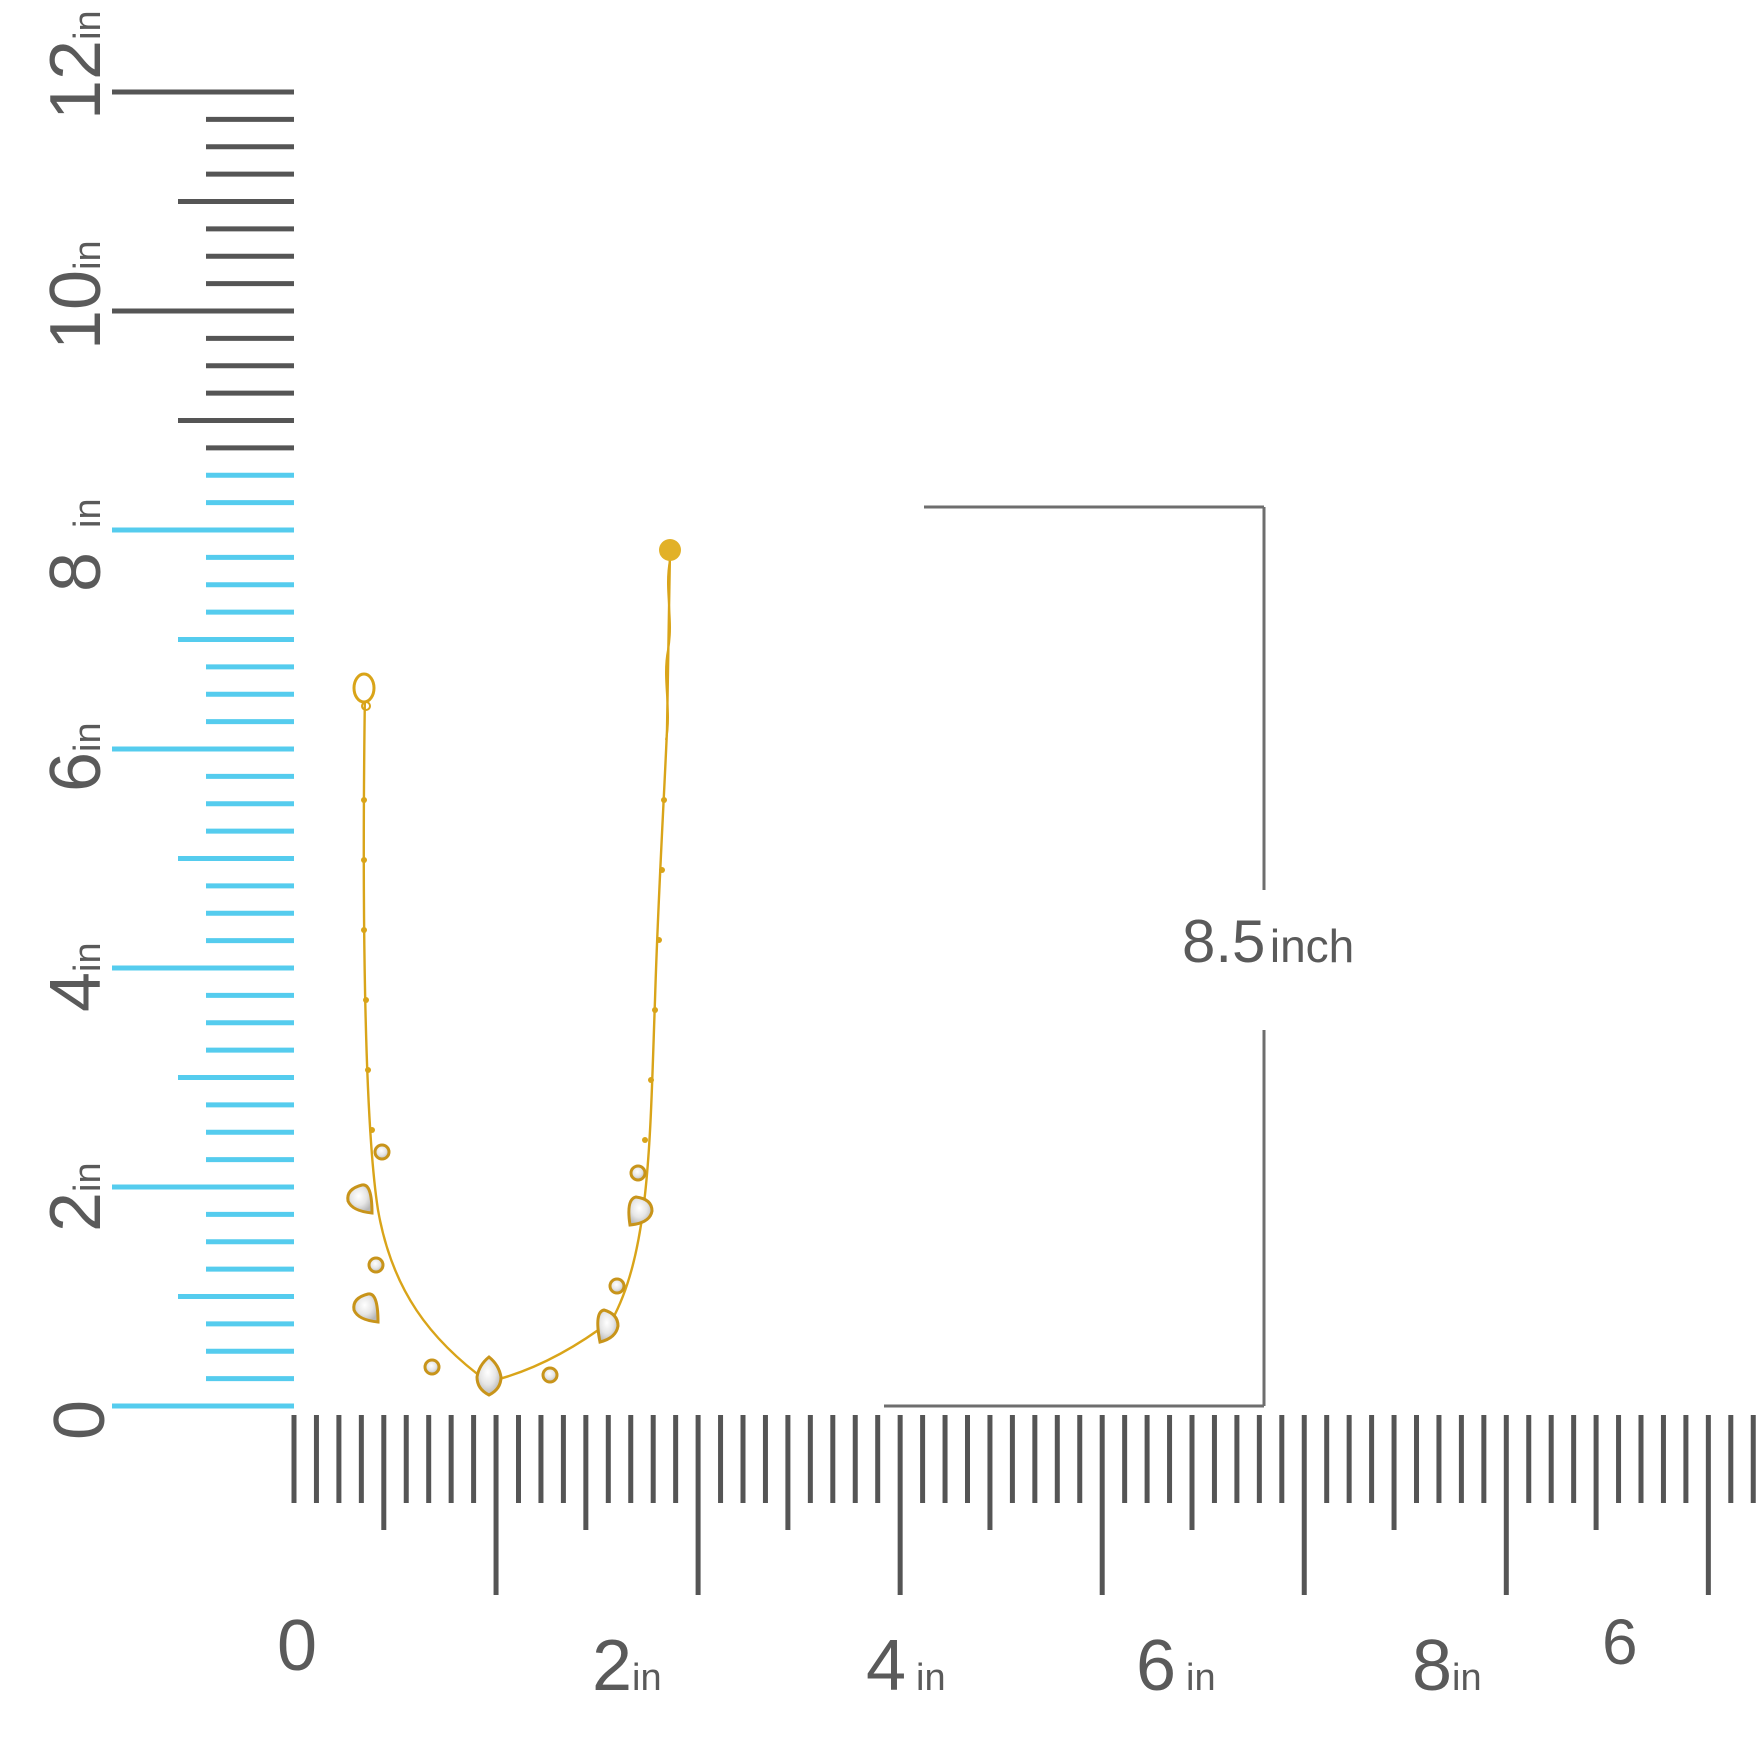 This screenshot has width=1760, height=1760. Describe the element at coordinates (297, 1646) in the screenshot. I see `hruler-label-0: 0` at that location.